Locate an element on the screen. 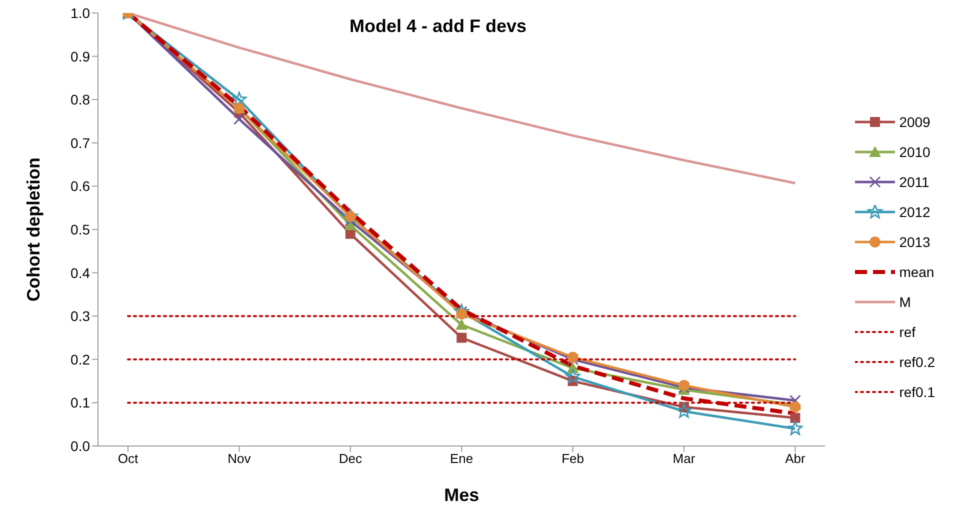  legend-label: 2011 is located at coordinates (914, 182).